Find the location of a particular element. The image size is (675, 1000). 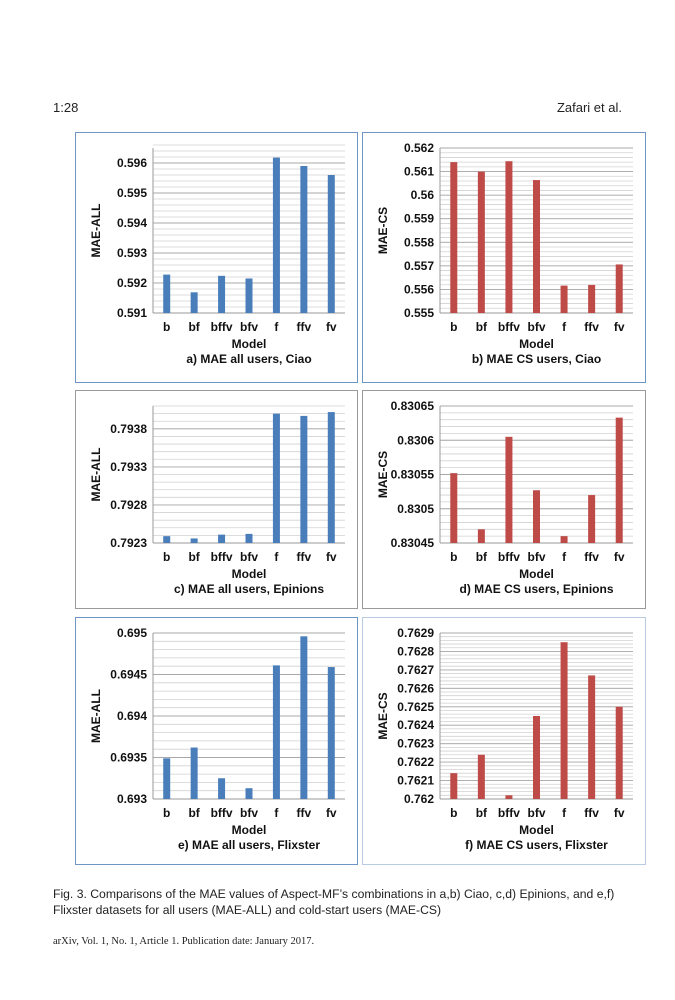

y-tick-label: 0.7933 is located at coordinates (128, 467).